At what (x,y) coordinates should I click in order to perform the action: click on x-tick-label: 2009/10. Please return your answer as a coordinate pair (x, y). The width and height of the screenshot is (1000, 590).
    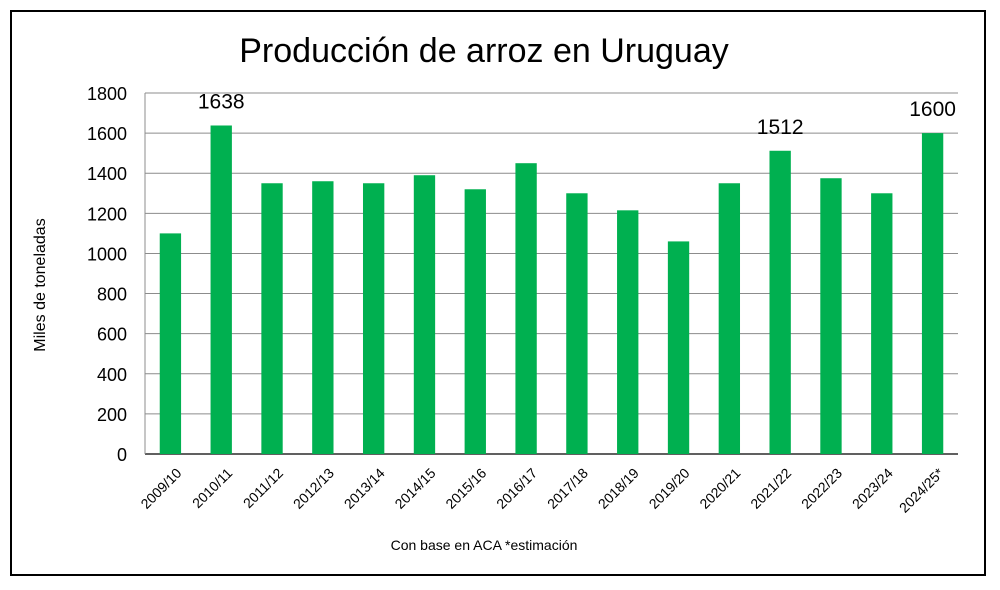
    Looking at the image, I should click on (160, 488).